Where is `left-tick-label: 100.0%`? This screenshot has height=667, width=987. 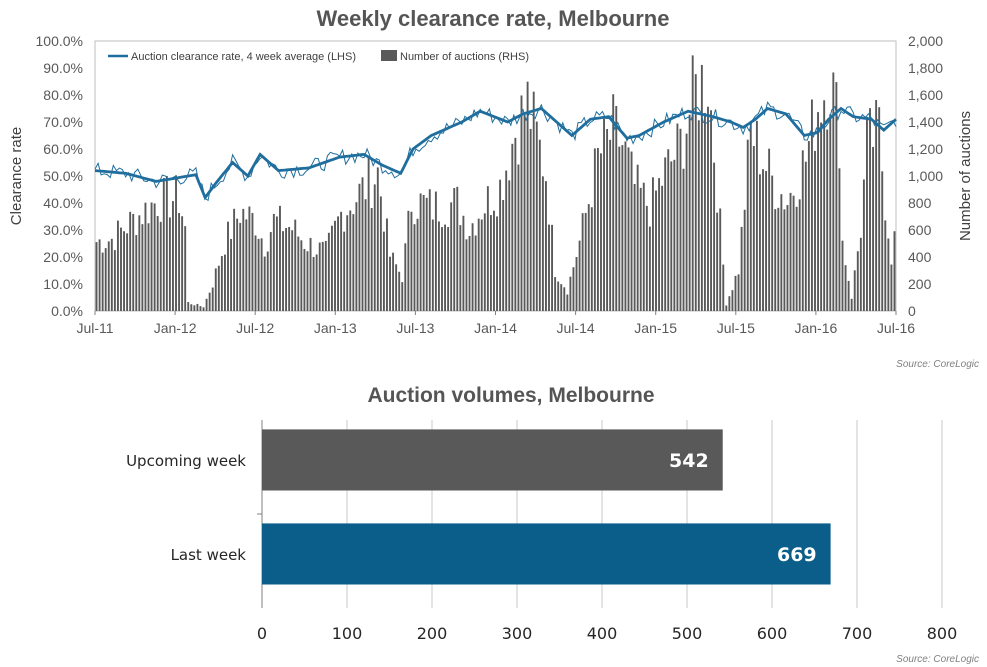
left-tick-label: 100.0% is located at coordinates (59, 41).